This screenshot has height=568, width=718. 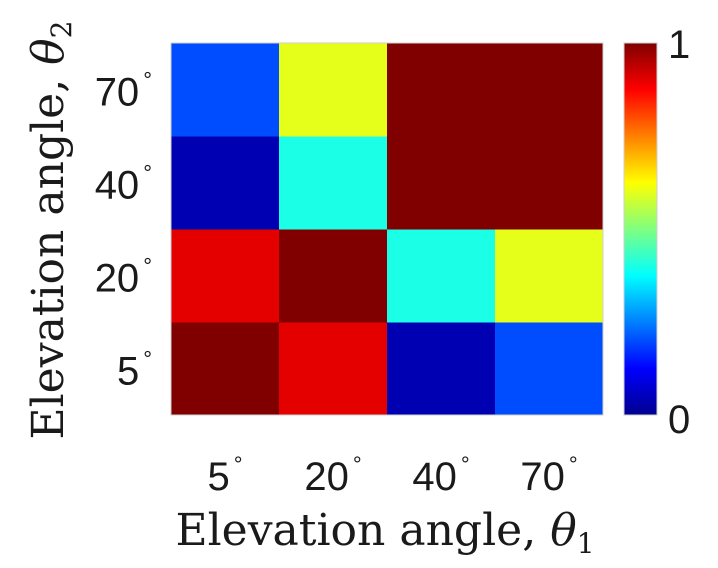 What do you see at coordinates (392, 475) in the screenshot?
I see `x-tick-labels: 5 ° 20 ° 40 ° 70 °` at bounding box center [392, 475].